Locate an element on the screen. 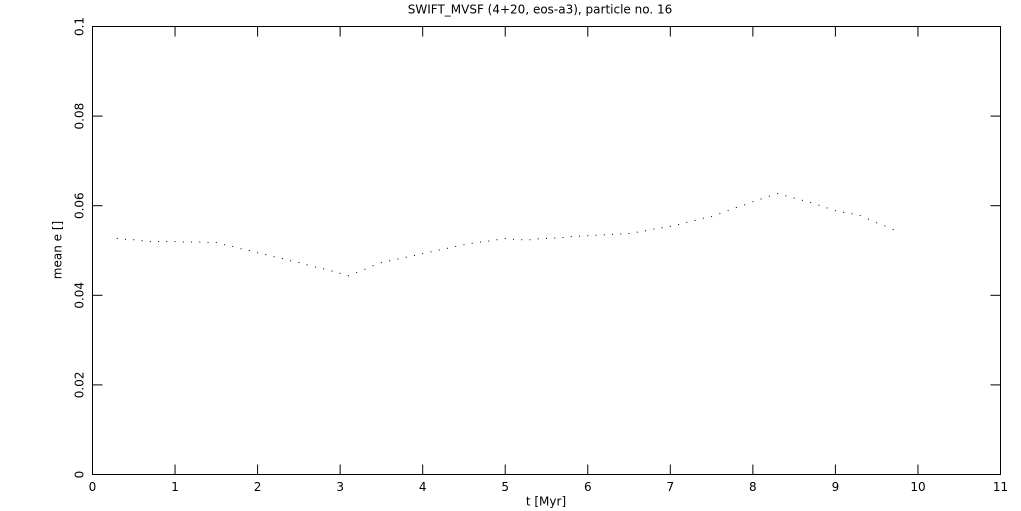 The image size is (1021, 511). x-tick-label: 5 is located at coordinates (505, 487).